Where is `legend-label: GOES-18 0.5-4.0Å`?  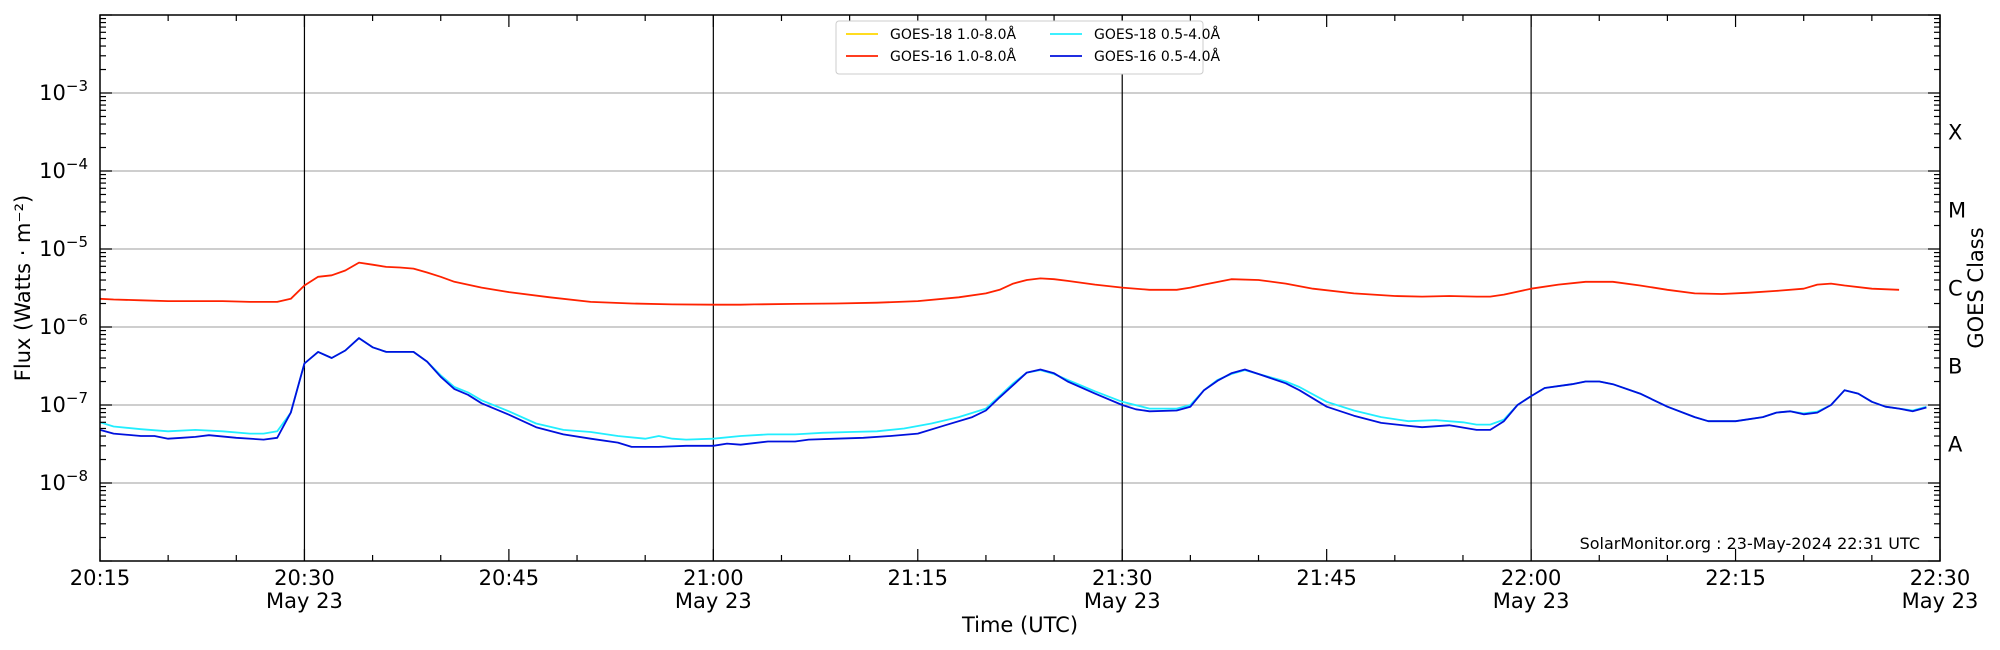
legend-label: GOES-18 0.5-4.0Å is located at coordinates (1157, 34).